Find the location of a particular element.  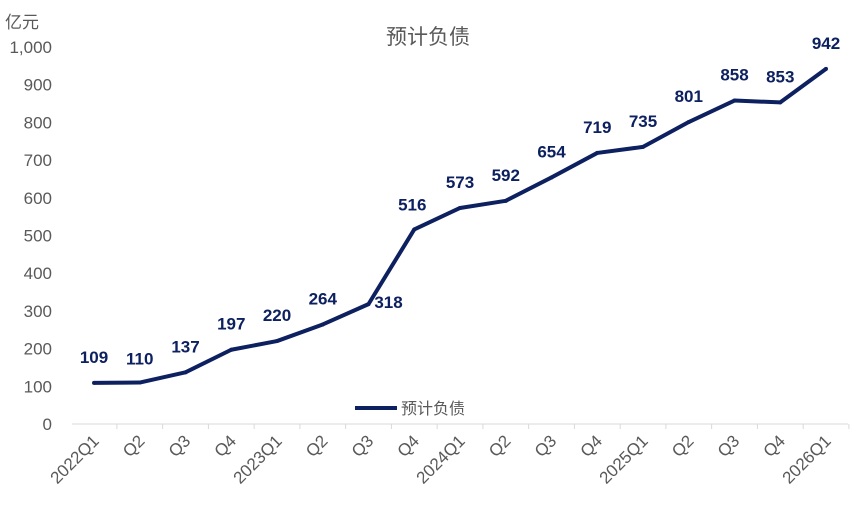

data-label: 197 is located at coordinates (231, 324).